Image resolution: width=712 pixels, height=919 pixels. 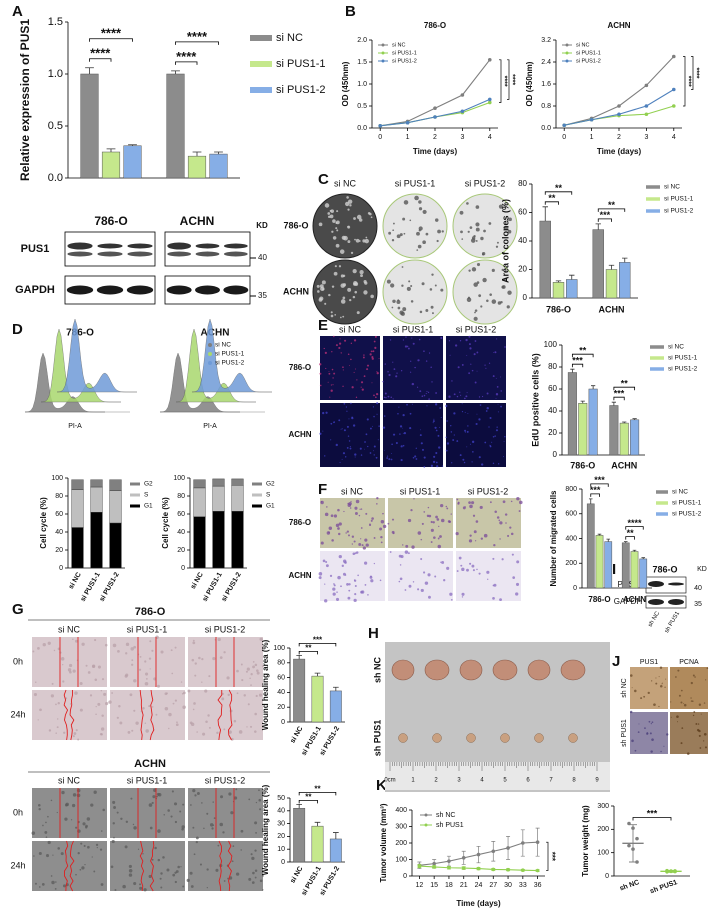 I want to click on row-label: 0h, so click(x=18, y=661).